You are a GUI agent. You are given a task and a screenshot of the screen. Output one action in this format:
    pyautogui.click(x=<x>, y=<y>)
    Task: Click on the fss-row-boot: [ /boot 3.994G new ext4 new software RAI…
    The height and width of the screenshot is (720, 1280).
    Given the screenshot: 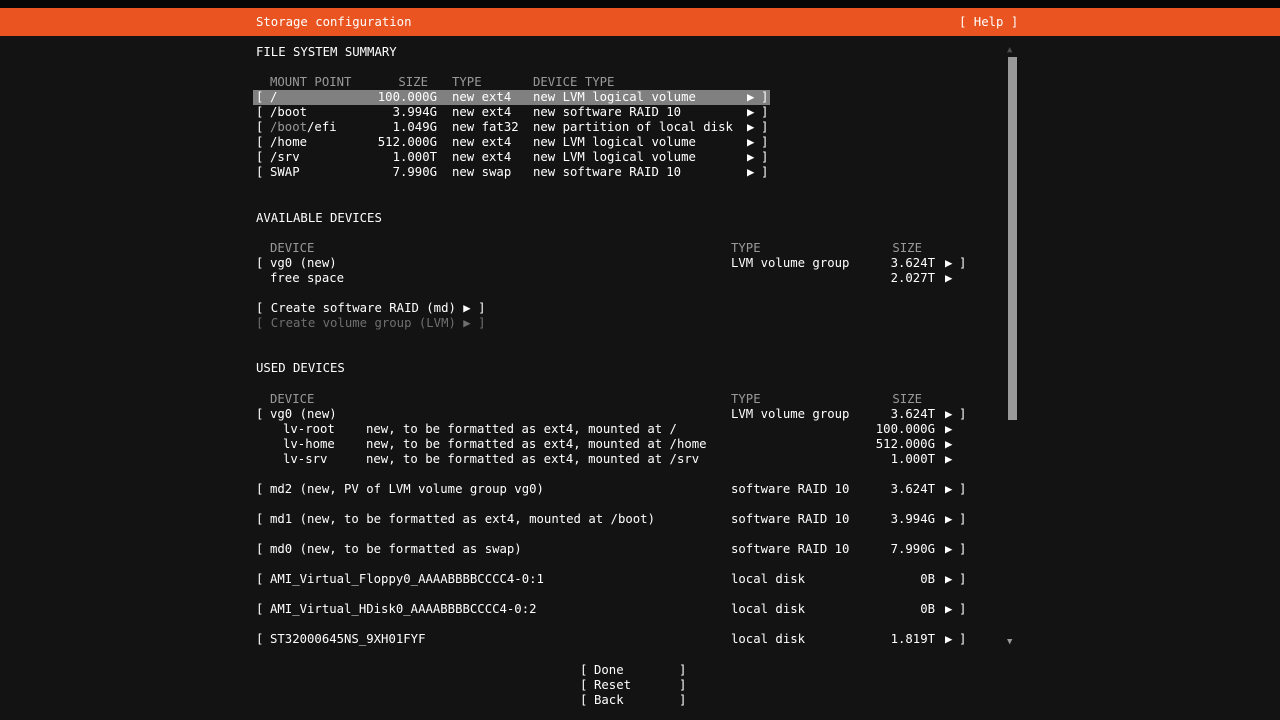 What is the action you would take?
    pyautogui.click(x=511, y=112)
    